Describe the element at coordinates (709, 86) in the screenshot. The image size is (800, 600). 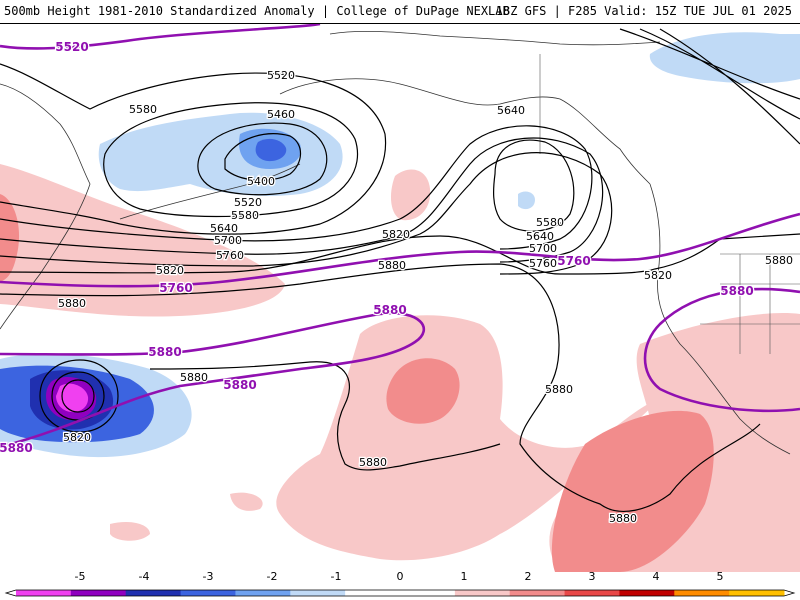
I see `contour-arctic-lines` at that location.